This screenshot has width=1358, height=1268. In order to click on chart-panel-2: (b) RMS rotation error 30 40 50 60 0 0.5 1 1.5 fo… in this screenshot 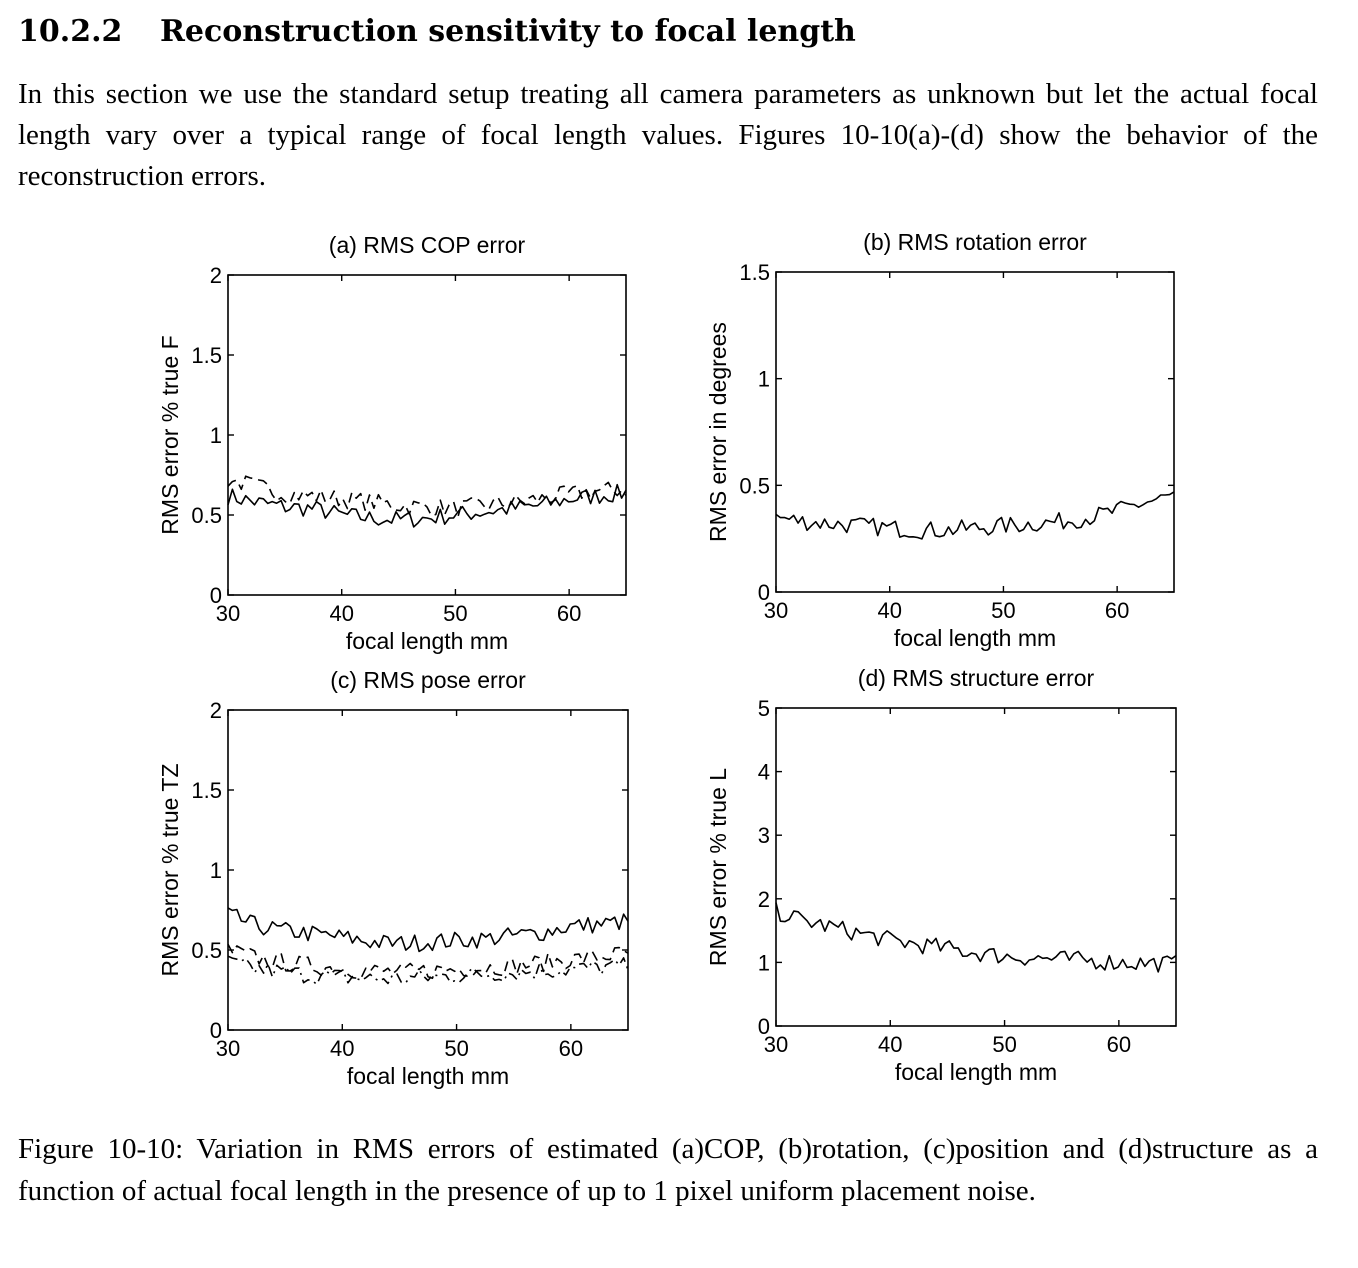, I will do `click(940, 440)`.